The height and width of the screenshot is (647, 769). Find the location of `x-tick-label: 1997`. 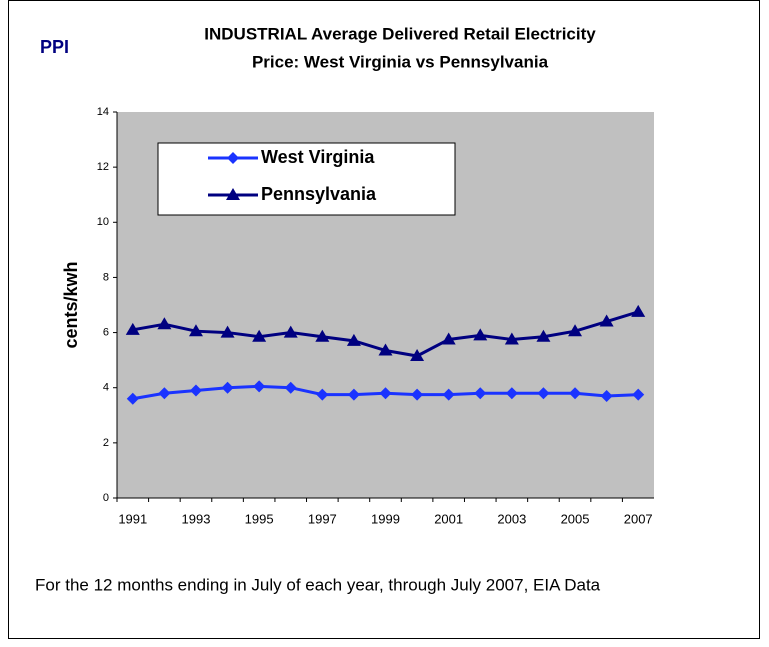

x-tick-label: 1997 is located at coordinates (322, 518).